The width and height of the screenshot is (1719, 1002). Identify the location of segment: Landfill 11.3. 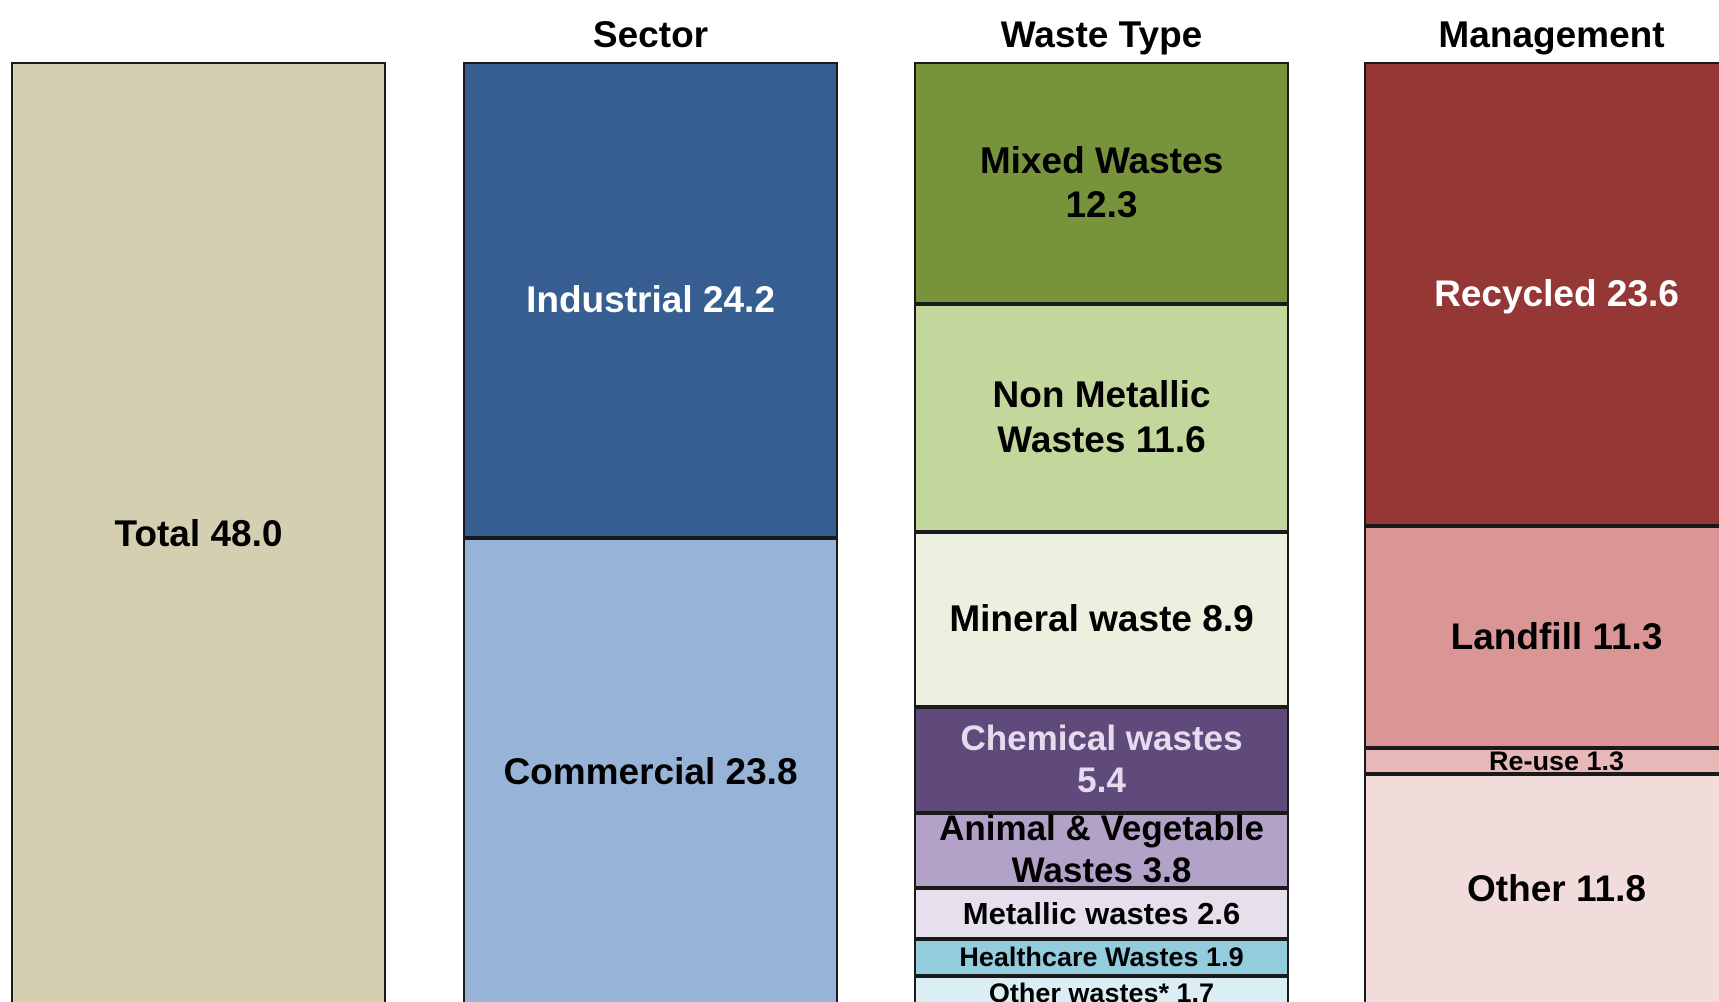
(1541, 637).